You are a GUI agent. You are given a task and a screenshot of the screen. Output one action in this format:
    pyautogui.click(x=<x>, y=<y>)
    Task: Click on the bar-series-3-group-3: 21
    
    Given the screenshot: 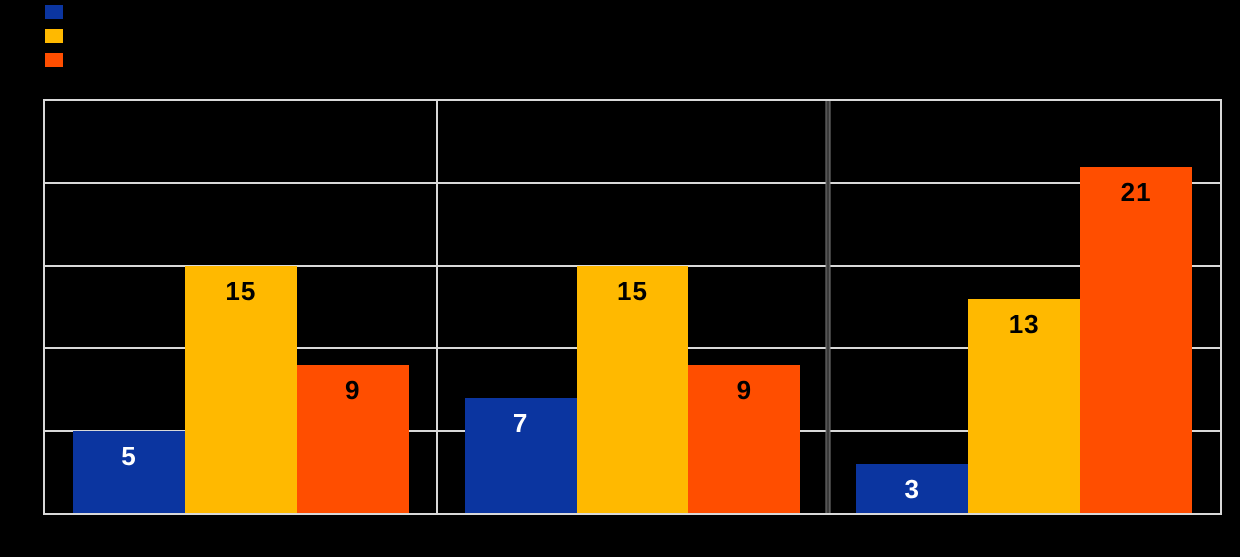 What is the action you would take?
    pyautogui.click(x=1136, y=339)
    